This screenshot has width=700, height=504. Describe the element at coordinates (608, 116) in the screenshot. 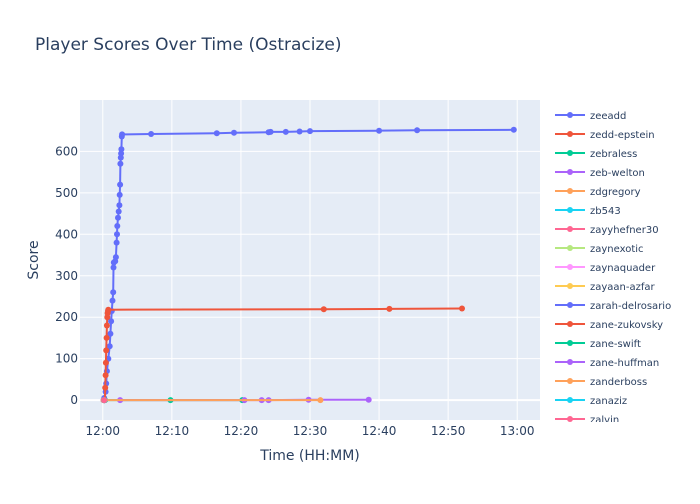

I see `legend-label: zeeadd` at that location.